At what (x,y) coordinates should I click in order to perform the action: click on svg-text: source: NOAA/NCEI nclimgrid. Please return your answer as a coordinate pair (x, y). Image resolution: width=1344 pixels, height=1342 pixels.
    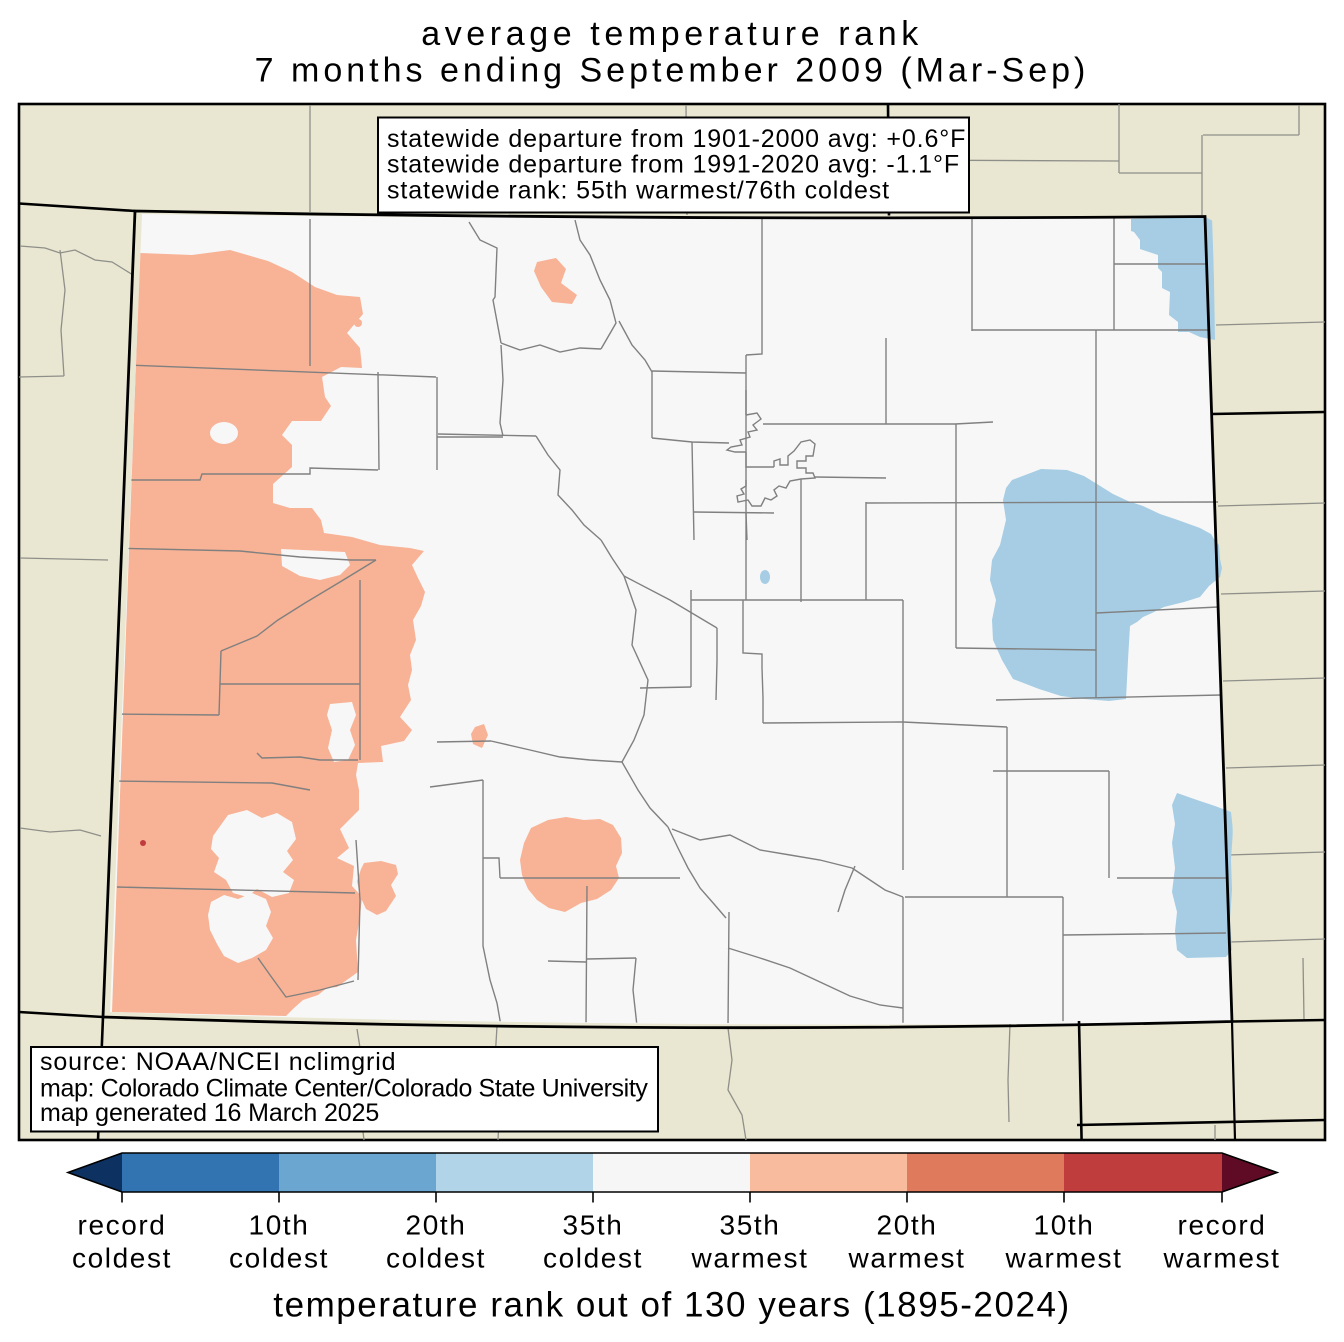
    Looking at the image, I should click on (218, 1062).